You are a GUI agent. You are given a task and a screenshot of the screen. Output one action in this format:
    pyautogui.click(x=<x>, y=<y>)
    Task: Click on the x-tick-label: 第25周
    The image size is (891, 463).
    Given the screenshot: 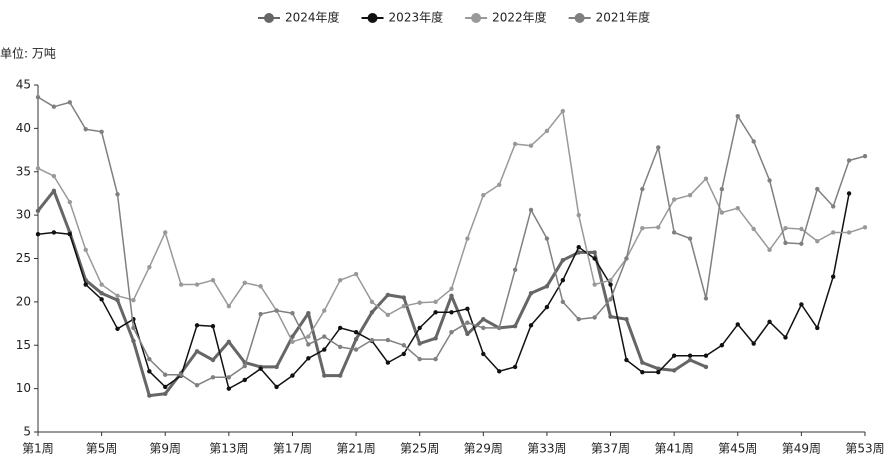 What is the action you would take?
    pyautogui.click(x=419, y=449)
    